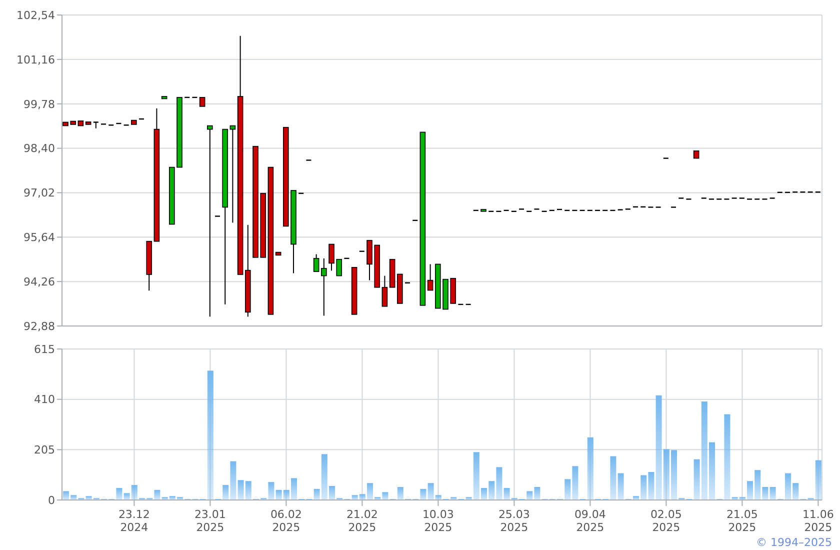  Describe the element at coordinates (134, 521) in the screenshot. I see `x-tick-label: 23.12 2024` at that location.